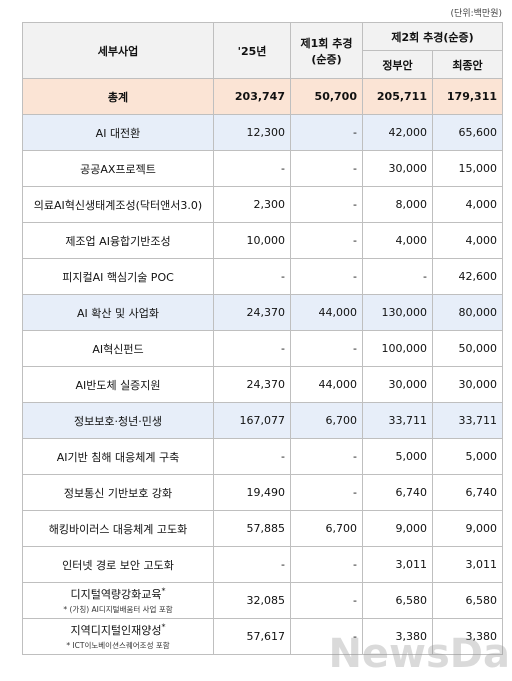 The height and width of the screenshot is (681, 512). I want to click on row-name: AI 대전환, so click(118, 133).